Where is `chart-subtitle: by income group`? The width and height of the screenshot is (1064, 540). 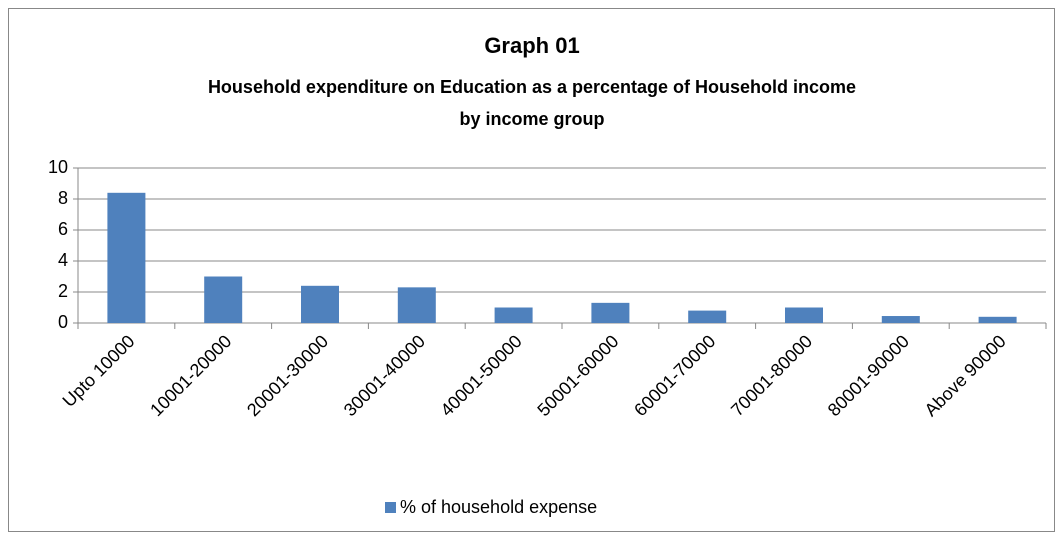
chart-subtitle: by income group is located at coordinates (531, 119).